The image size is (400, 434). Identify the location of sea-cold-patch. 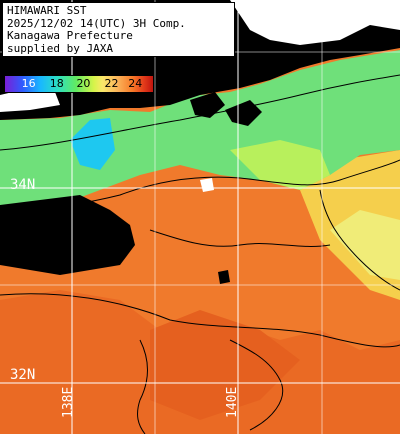
(92, 144).